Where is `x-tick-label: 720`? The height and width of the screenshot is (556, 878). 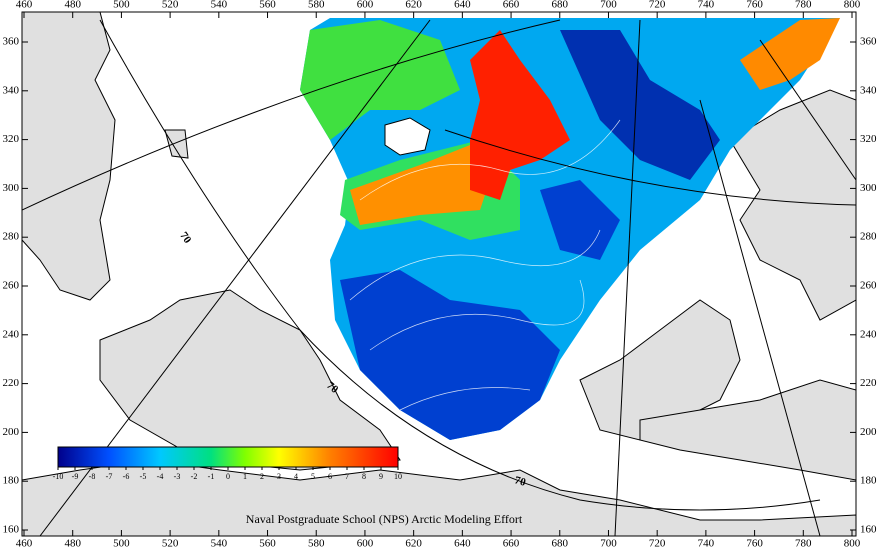 x-tick-label: 720 is located at coordinates (657, 5).